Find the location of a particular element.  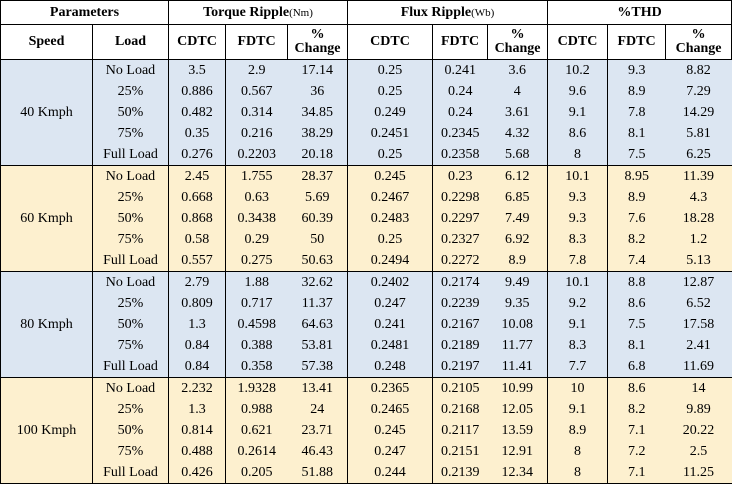

value-cell: 8 is located at coordinates (578, 473).